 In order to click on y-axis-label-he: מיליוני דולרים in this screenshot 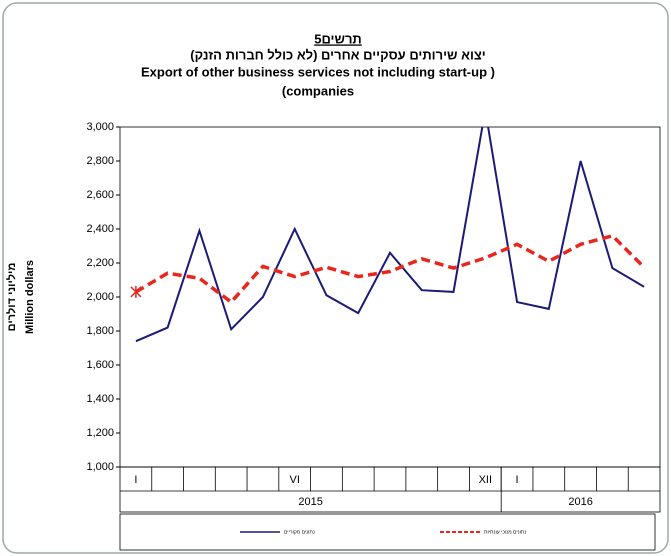, I will do `click(11, 297)`.